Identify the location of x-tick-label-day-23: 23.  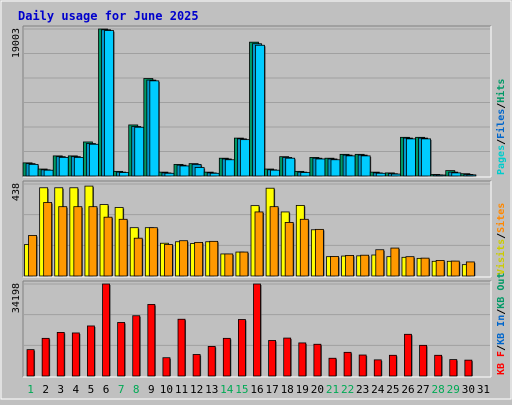
(362, 389).